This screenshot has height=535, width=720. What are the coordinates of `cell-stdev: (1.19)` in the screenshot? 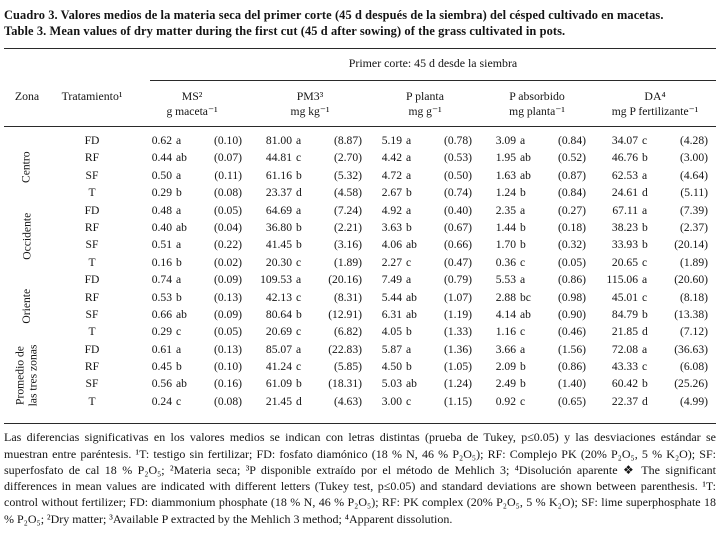 It's located at (457, 314).